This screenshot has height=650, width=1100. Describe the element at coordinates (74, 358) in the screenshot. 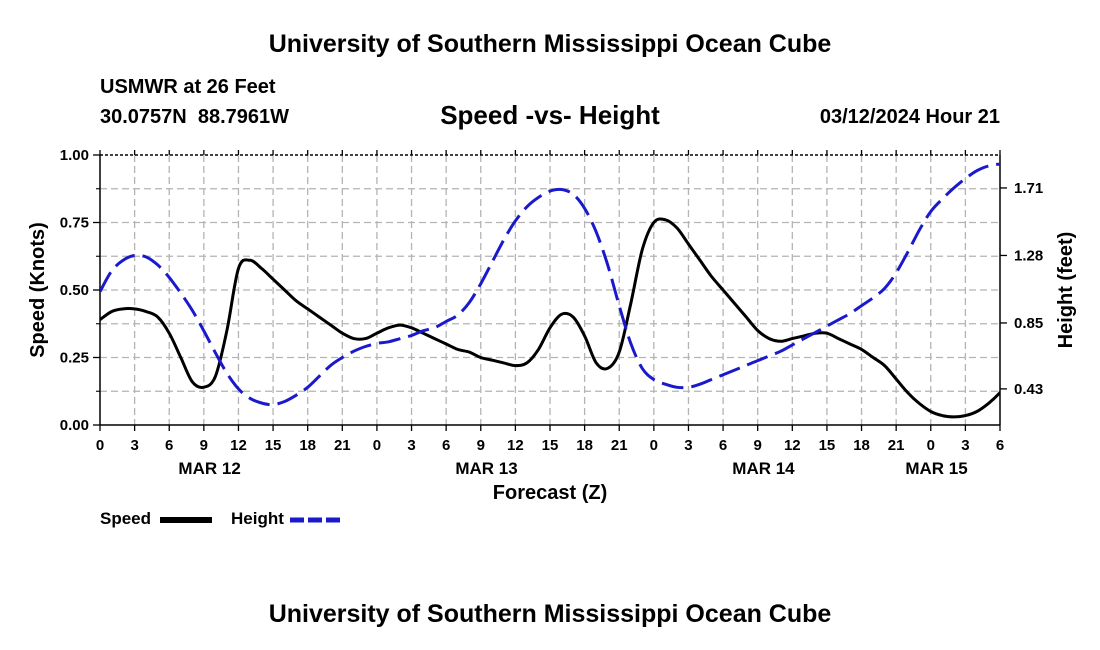

I see `y-tick-label-left: 0.25` at that location.